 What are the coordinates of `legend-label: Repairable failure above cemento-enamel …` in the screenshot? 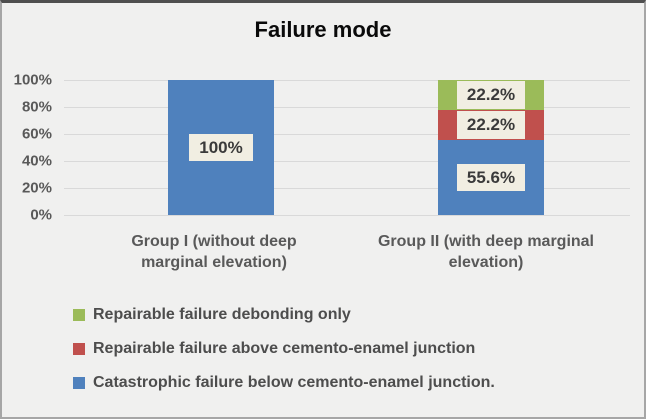 It's located at (284, 348).